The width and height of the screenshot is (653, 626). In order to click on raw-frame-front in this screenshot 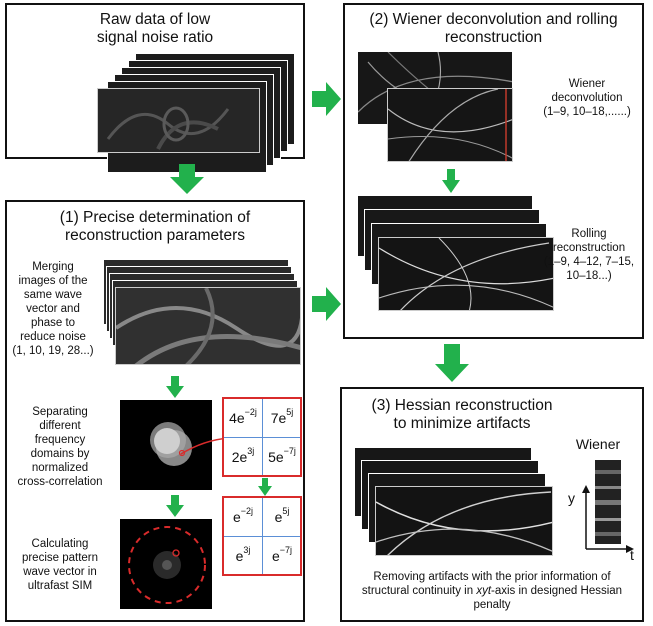, I will do `click(178, 120)`.